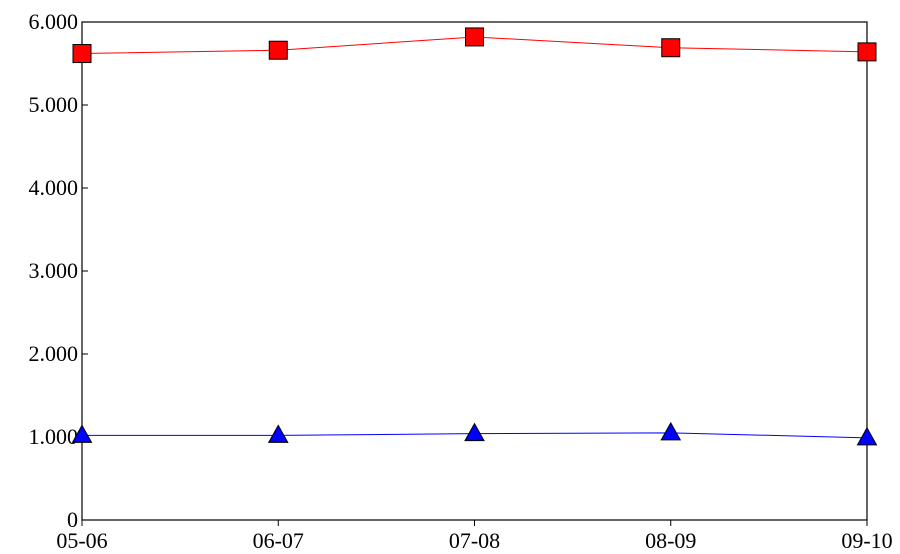  Describe the element at coordinates (54, 21) in the screenshot. I see `y-tick-label: 6.000` at that location.